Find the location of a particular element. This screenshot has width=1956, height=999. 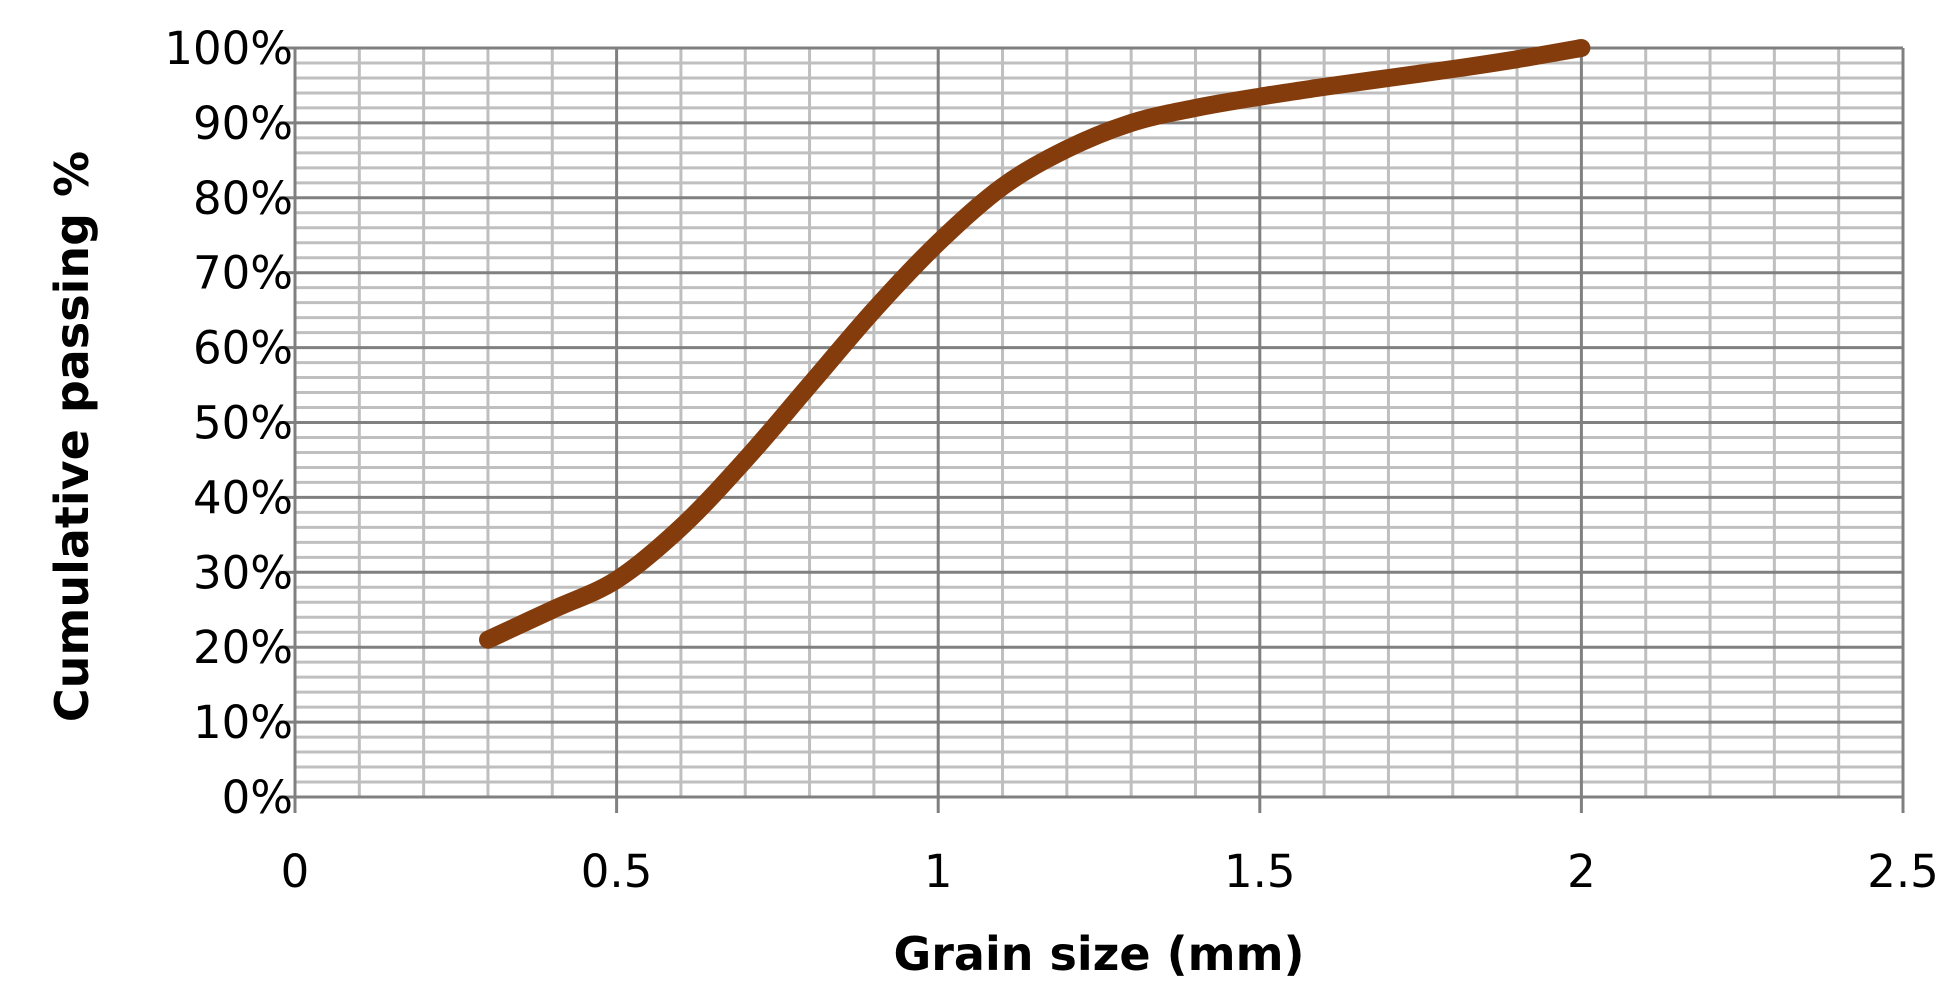

x-tick-label: 2 is located at coordinates (1581, 871).